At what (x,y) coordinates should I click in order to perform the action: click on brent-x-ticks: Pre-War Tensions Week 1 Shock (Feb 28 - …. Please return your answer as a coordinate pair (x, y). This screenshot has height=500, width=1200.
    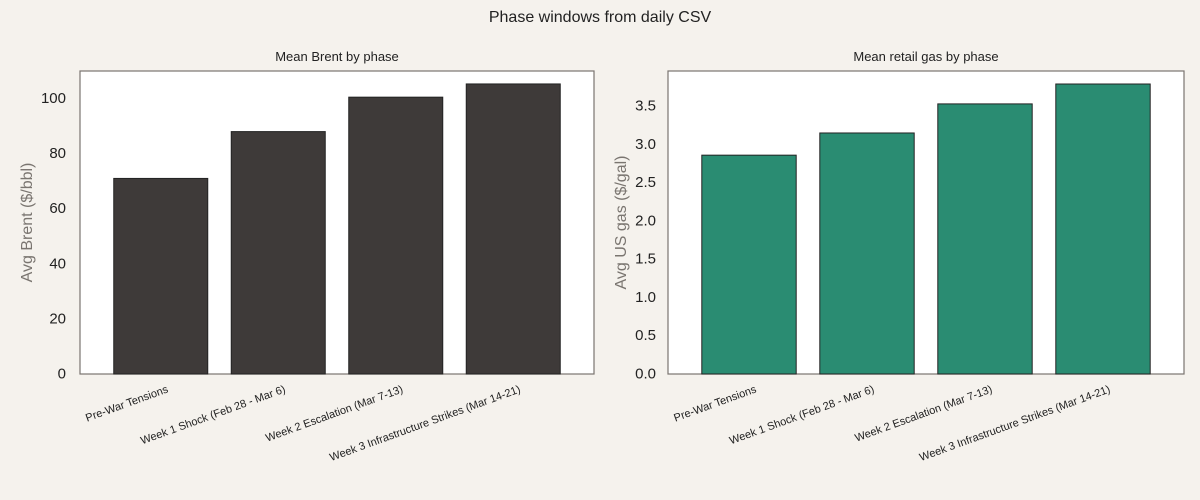
    Looking at the image, I should click on (303, 423).